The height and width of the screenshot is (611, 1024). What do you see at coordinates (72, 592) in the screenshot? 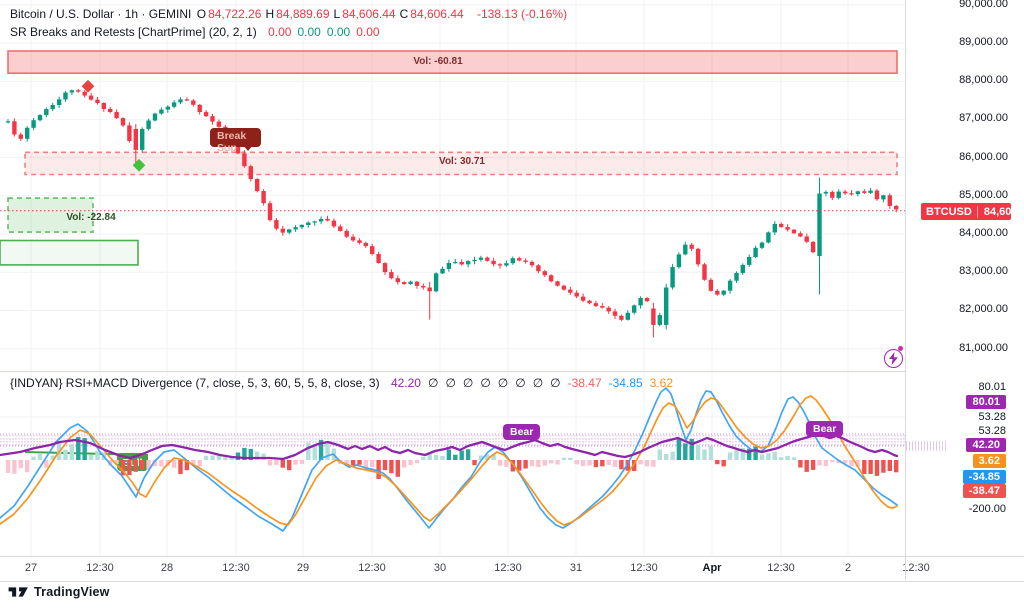
I see `tradingview-logo-text: TradingView` at bounding box center [72, 592].